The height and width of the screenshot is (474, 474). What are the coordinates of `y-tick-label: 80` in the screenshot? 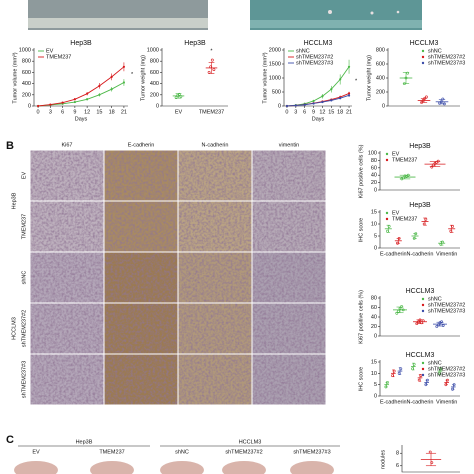 It's located at (374, 298).